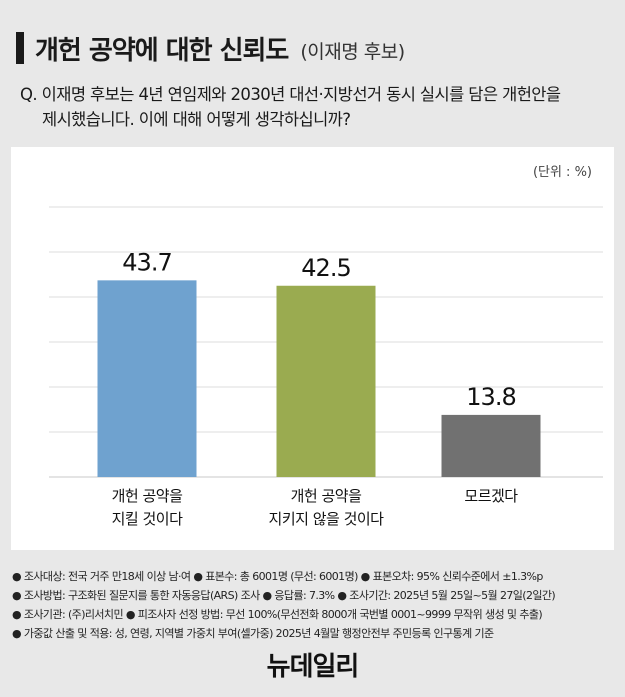  What do you see at coordinates (491, 496) in the screenshot?
I see `category-label: 모르겠다` at bounding box center [491, 496].